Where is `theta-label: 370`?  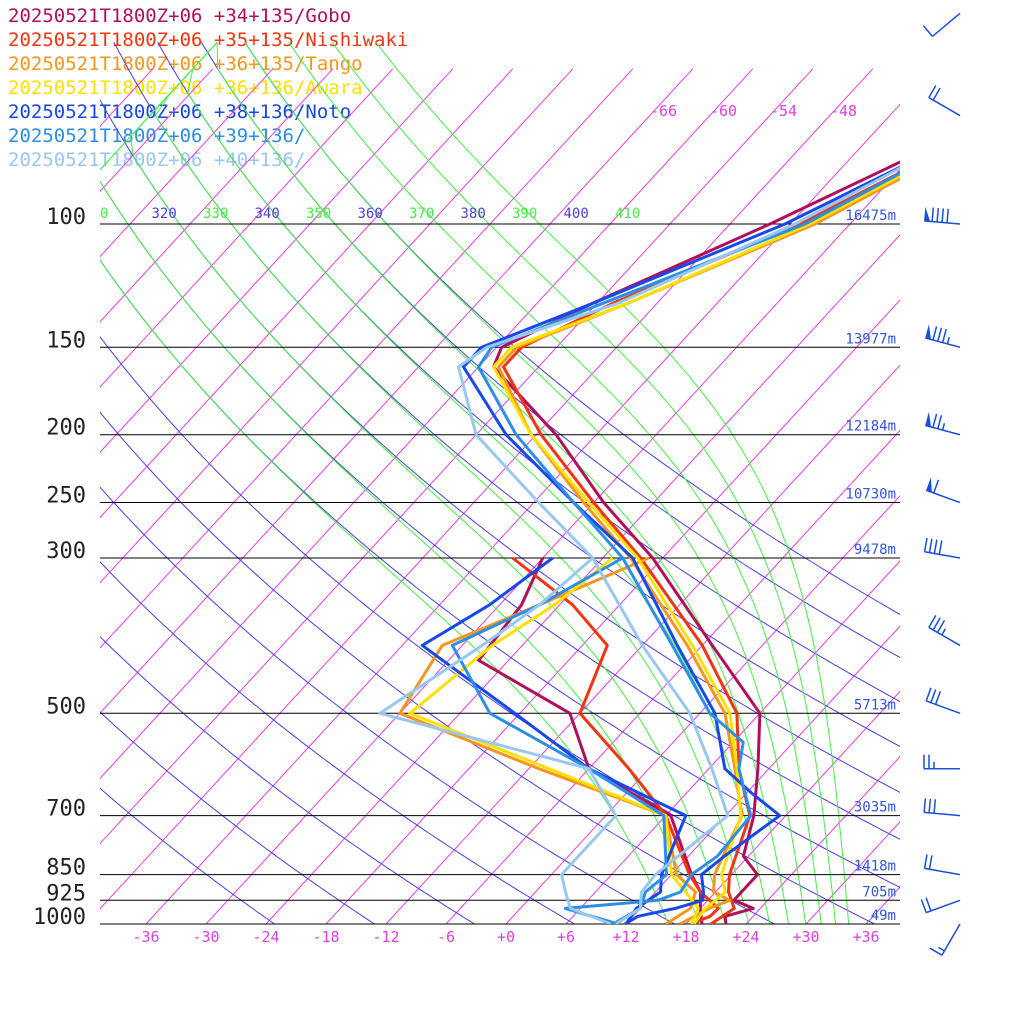
theta-label: 370 is located at coordinates (421, 214).